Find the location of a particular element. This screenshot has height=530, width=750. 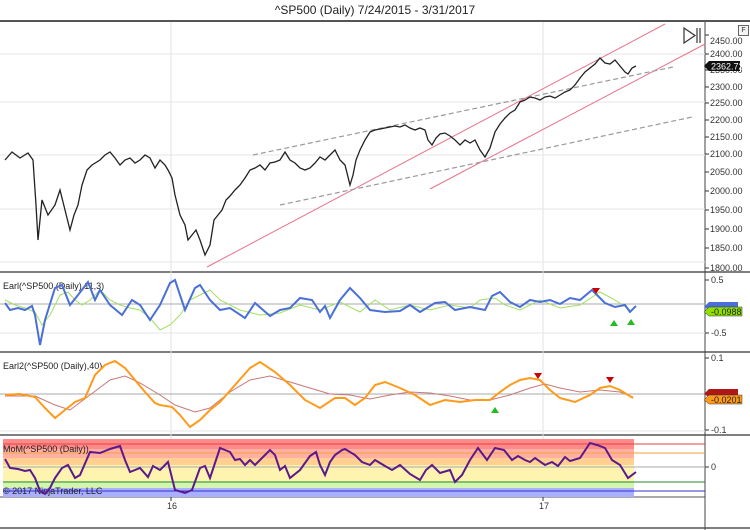

earl2-slow-line is located at coordinates (319, 394).